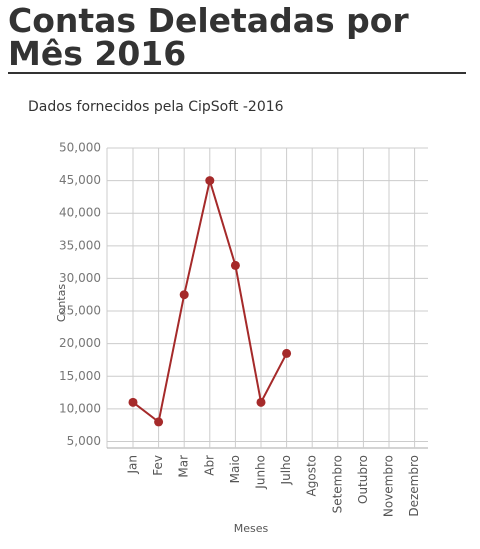 This screenshot has height=549, width=480. Describe the element at coordinates (80, 408) in the screenshot. I see `y-tick-label: 10,000` at that location.